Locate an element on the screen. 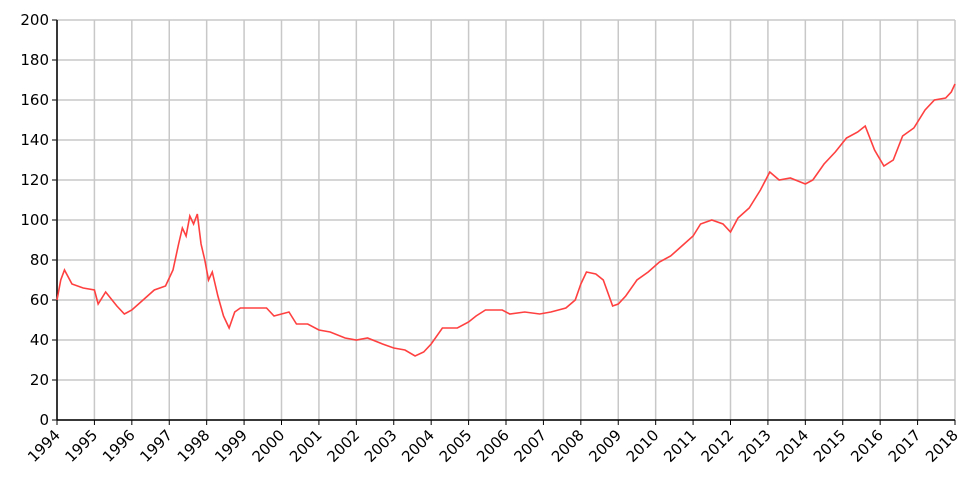 The image size is (972, 494). x-tick-label: 2002 is located at coordinates (343, 446).